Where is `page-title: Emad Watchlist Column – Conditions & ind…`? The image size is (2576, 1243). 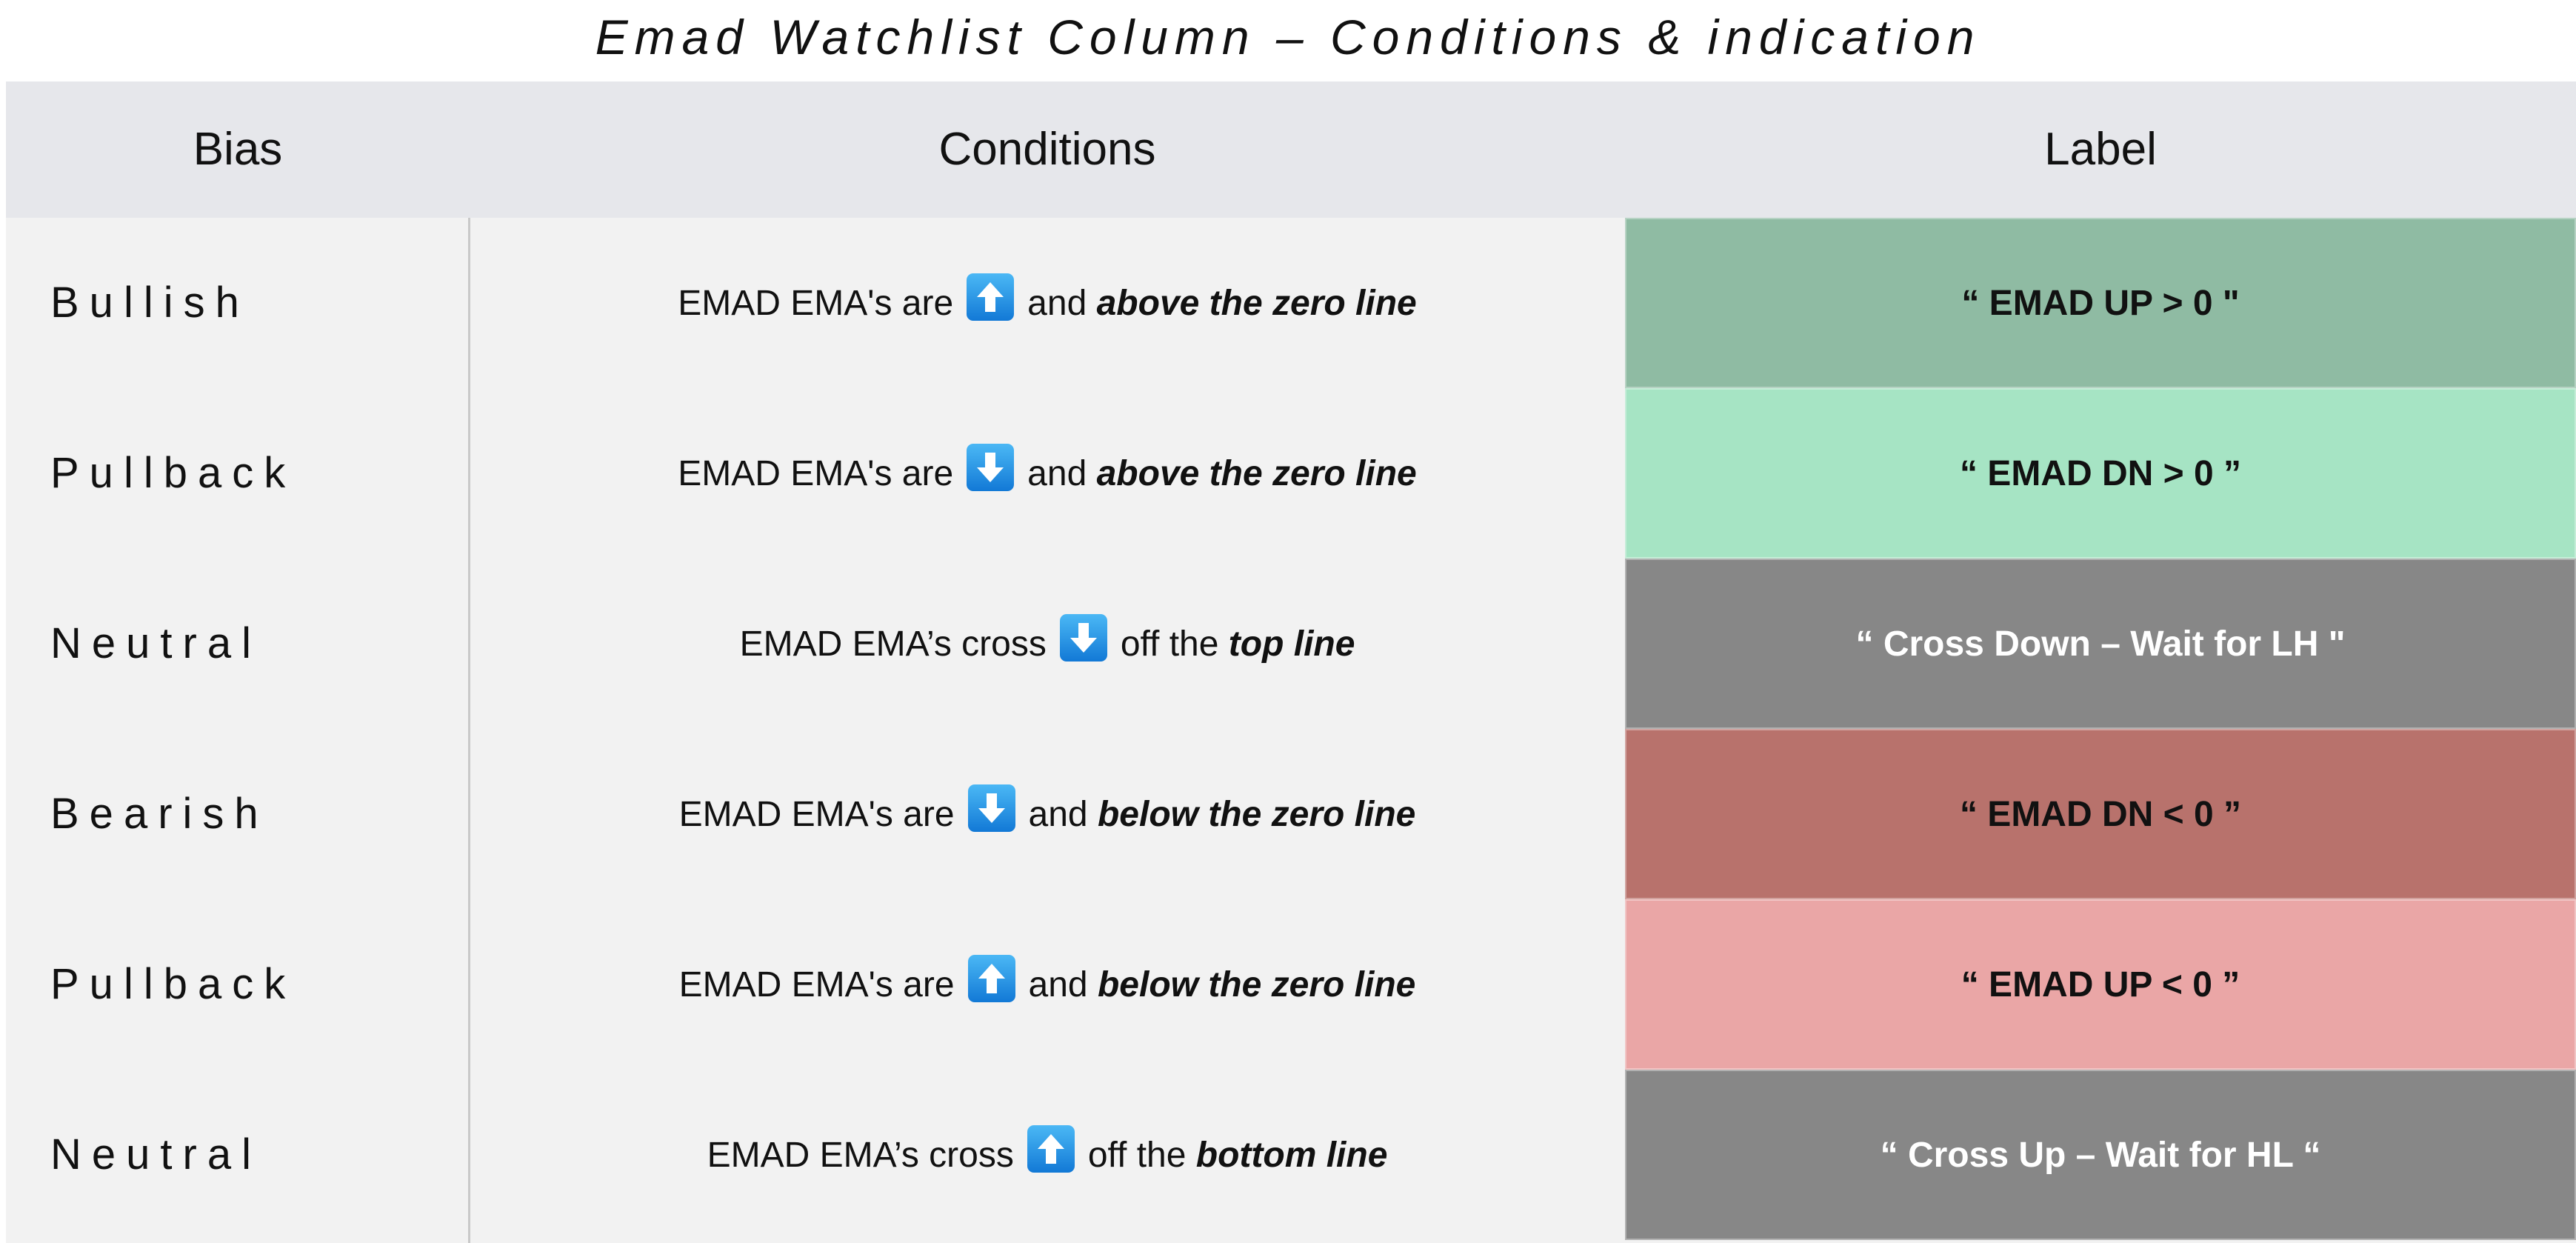 page-title: Emad Watchlist Column – Conditions & ind… is located at coordinates (1288, 37).